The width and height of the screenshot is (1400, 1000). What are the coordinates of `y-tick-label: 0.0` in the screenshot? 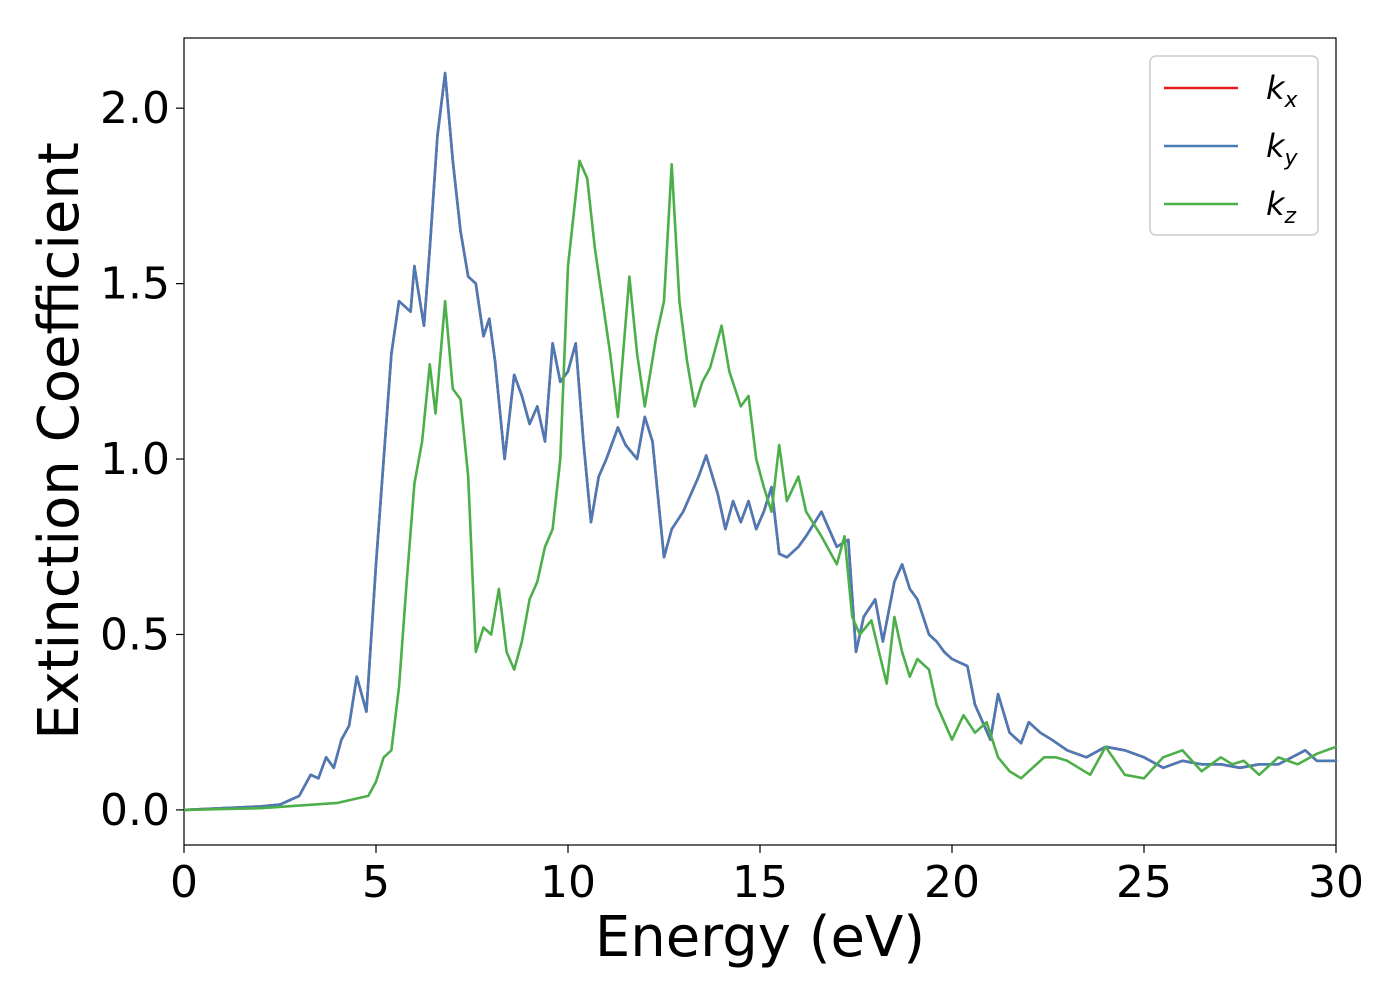 It's located at (135, 810).